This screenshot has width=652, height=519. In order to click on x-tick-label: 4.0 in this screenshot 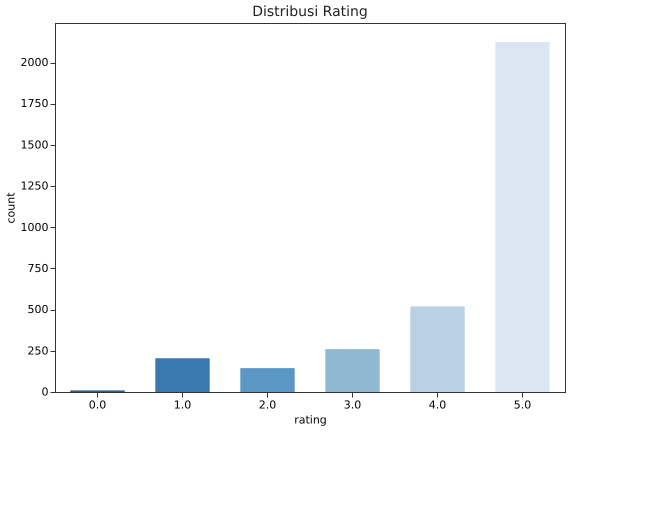, I will do `click(437, 405)`.